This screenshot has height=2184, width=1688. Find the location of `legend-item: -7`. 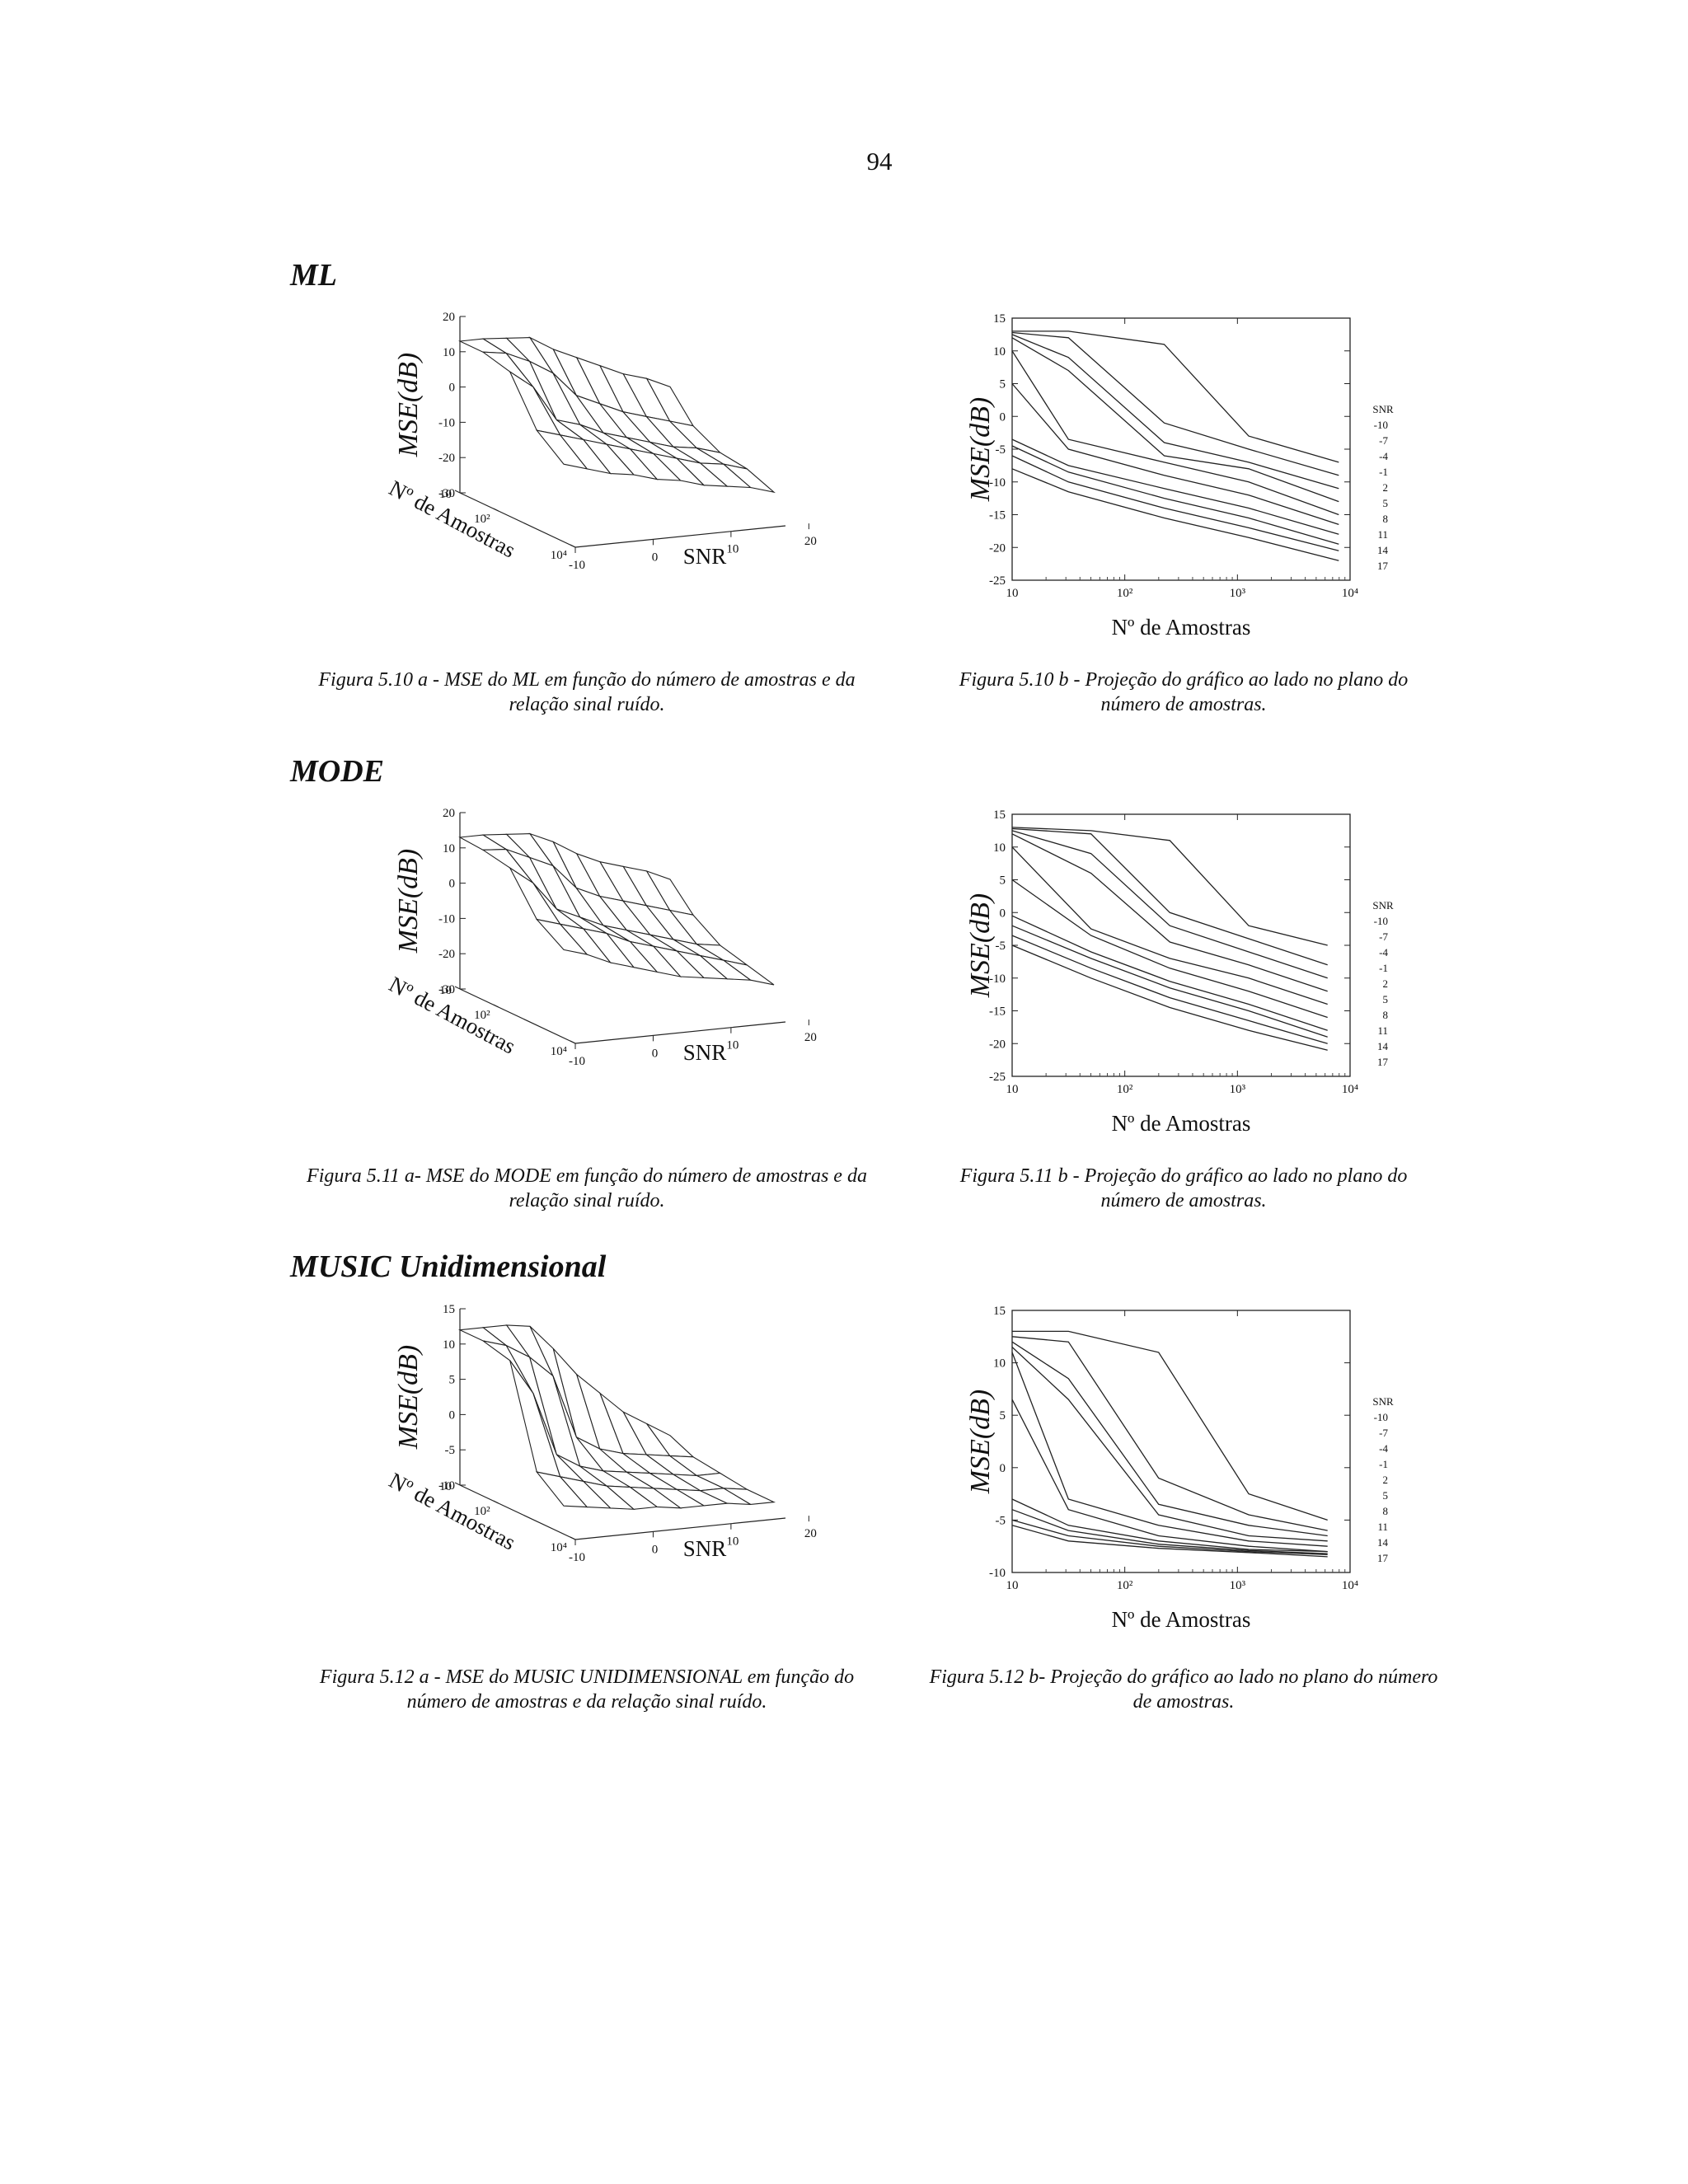

legend-item: -7 is located at coordinates (1383, 1433).